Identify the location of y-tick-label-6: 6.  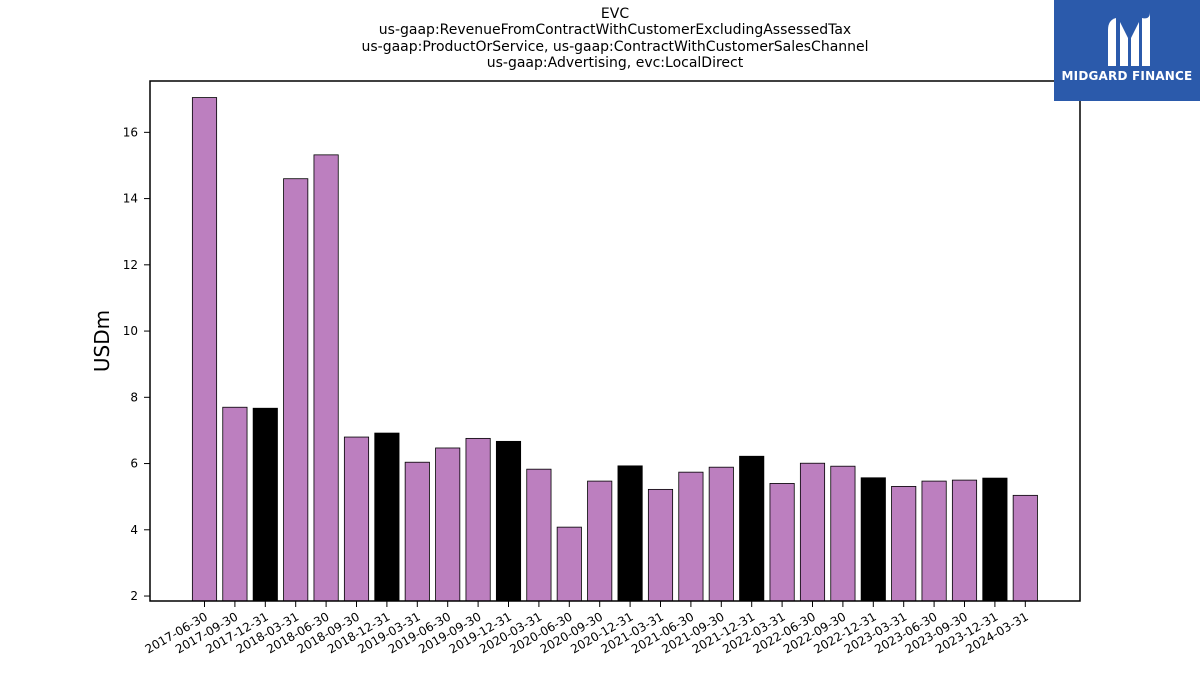
(134, 464).